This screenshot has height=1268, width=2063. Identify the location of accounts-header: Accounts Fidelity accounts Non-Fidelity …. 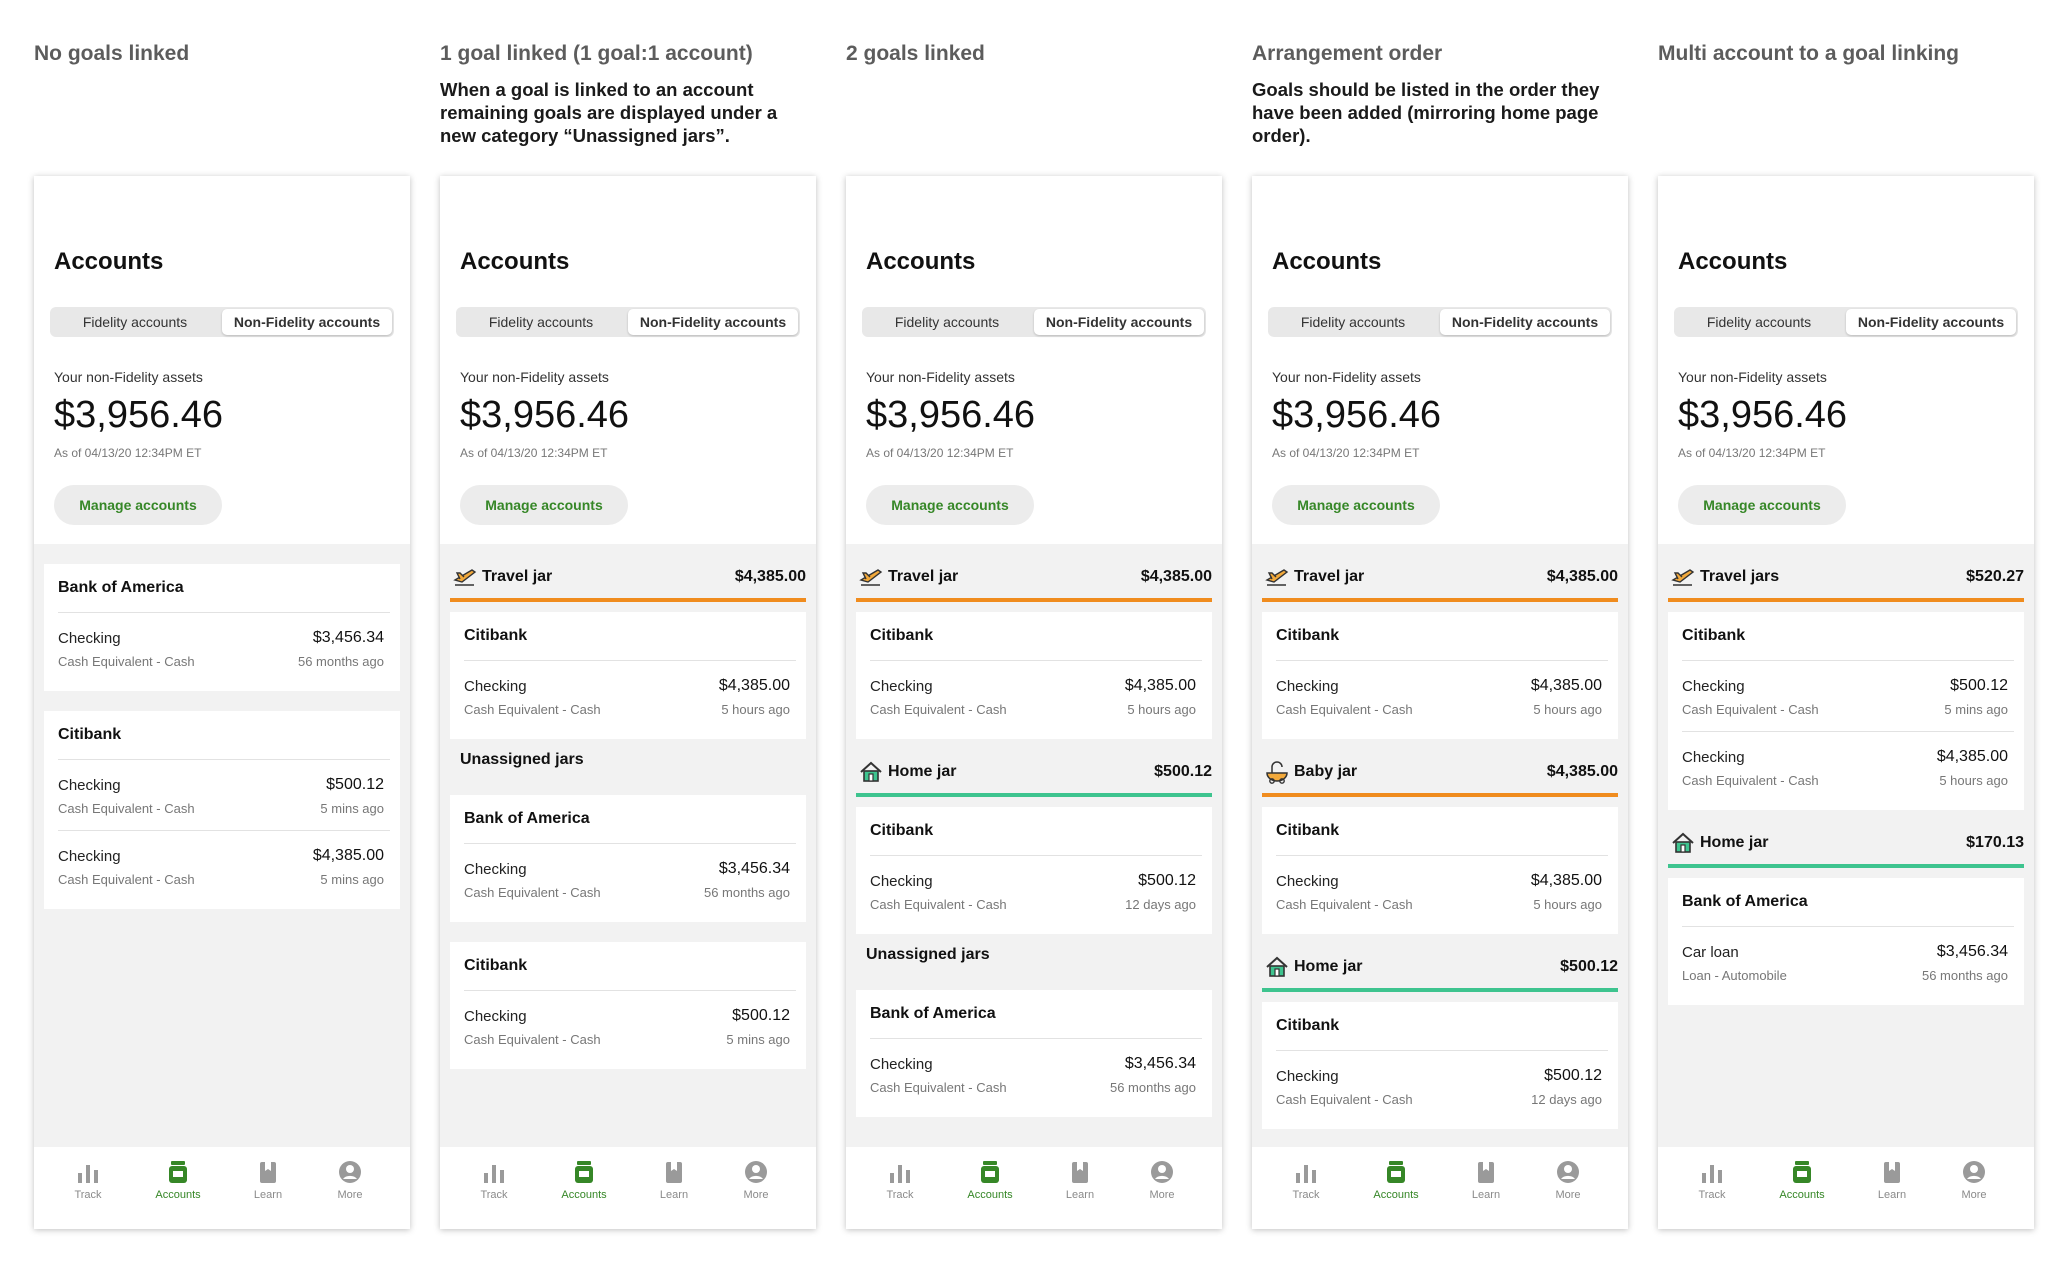
(1846, 360).